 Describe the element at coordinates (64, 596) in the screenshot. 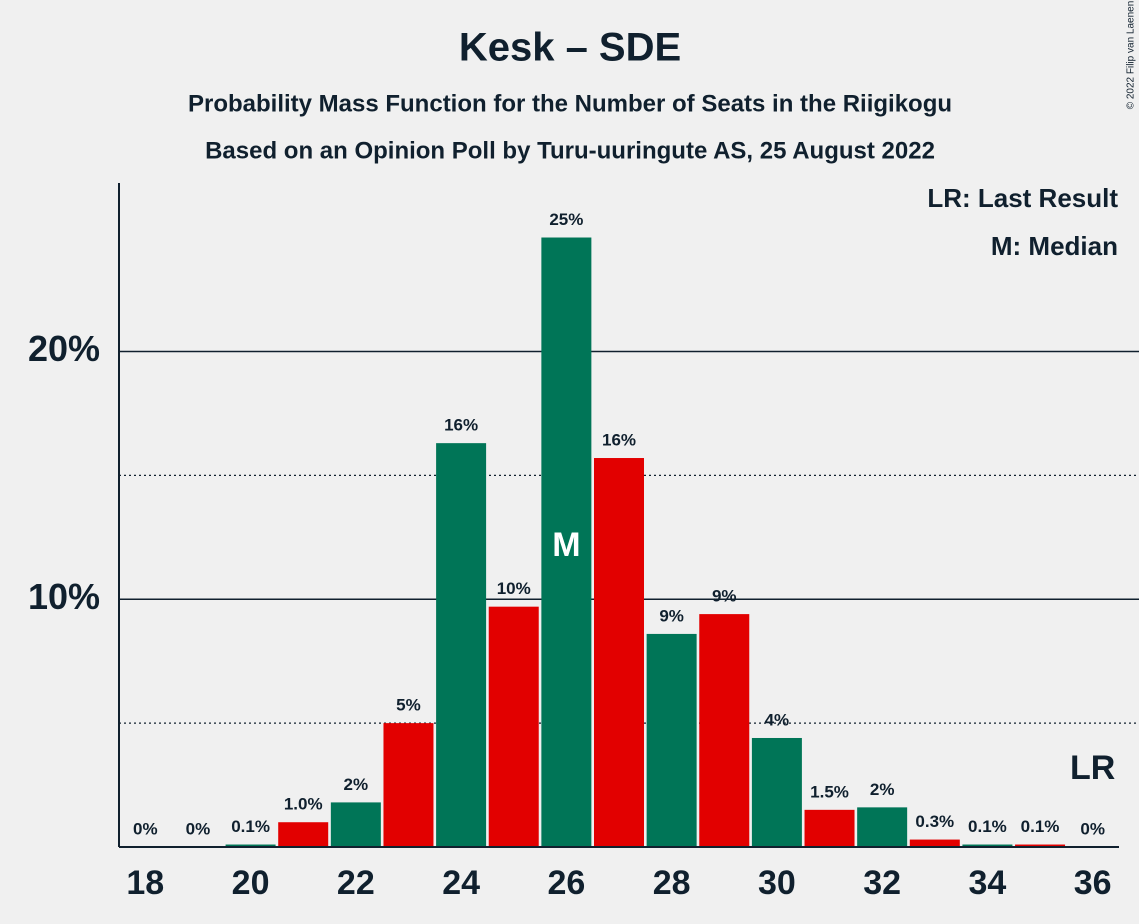

I see `y-tick-label: 10%` at that location.